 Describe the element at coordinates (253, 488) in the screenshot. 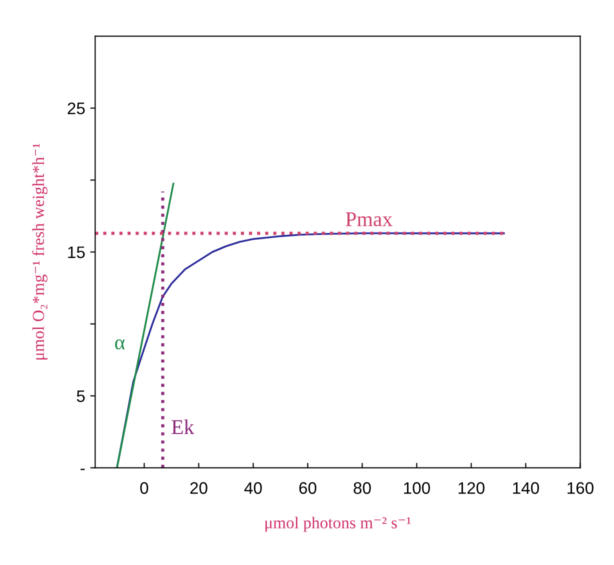

I see `x-tick-label: 40` at that location.